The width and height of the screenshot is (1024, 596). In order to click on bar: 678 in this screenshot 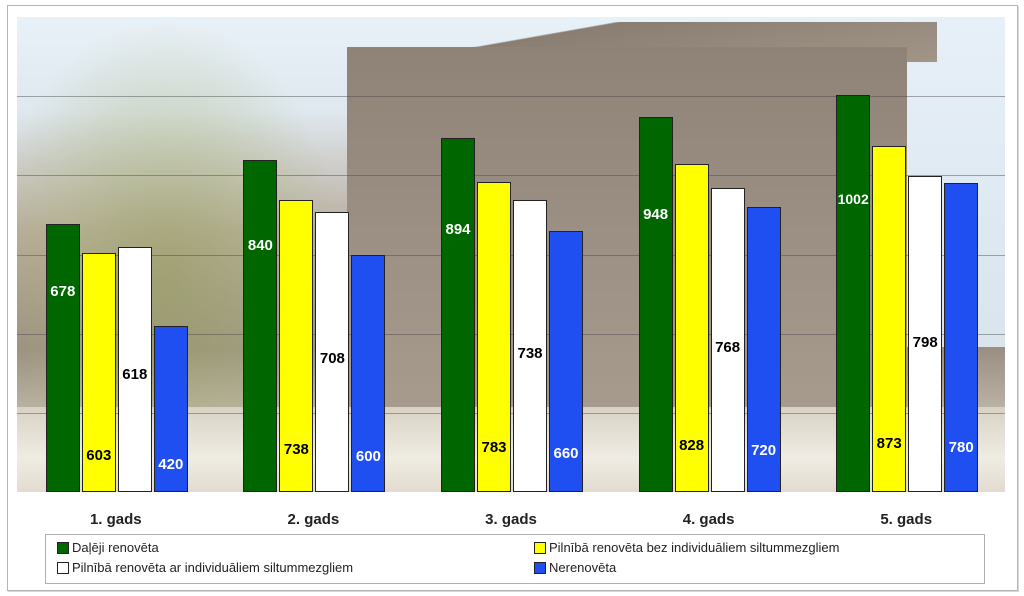, I will do `click(62, 357)`.